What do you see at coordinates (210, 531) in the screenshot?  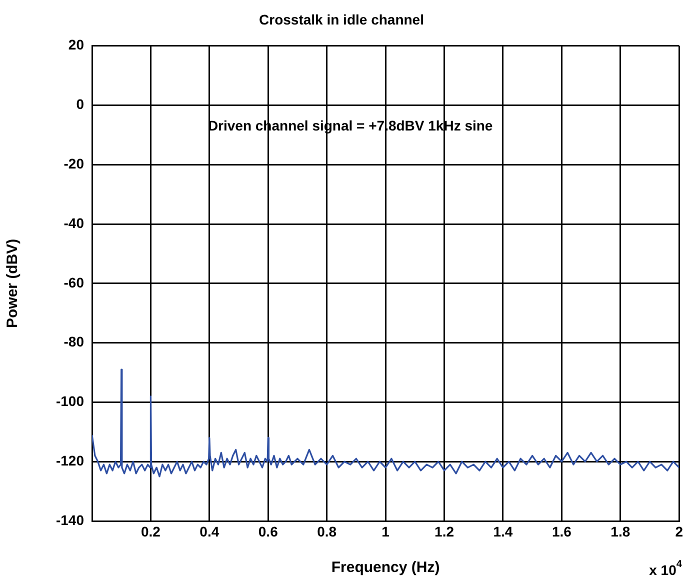 I see `x-tick-label: 0.4` at bounding box center [210, 531].